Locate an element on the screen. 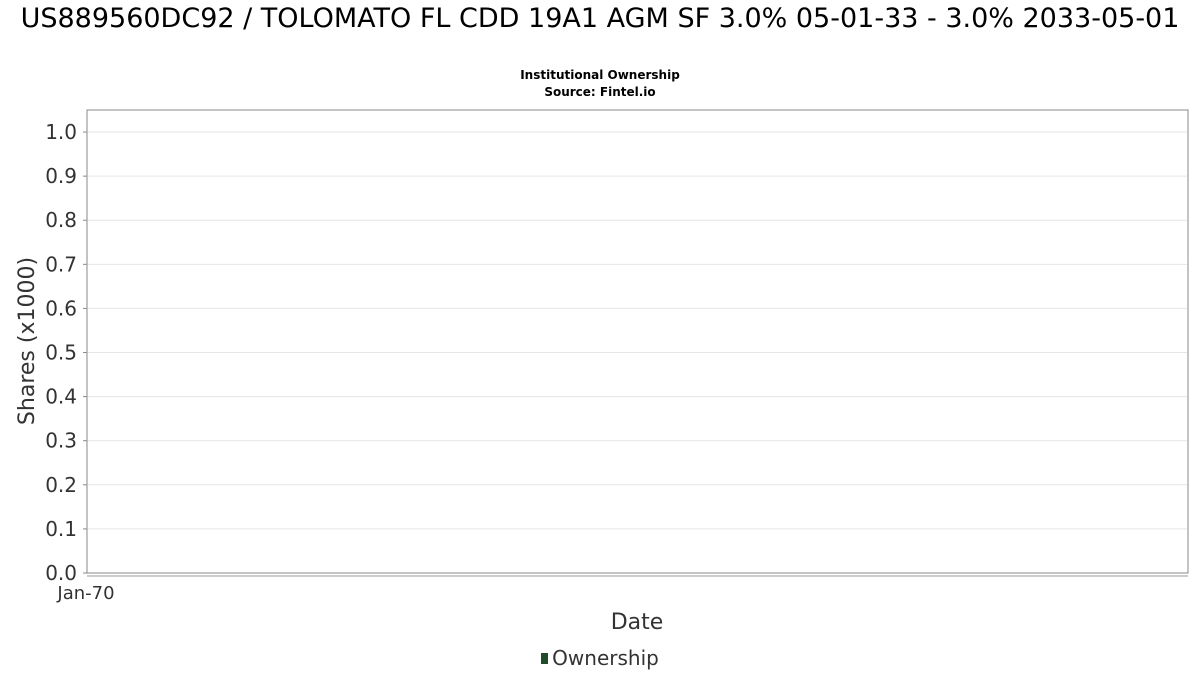  legend: Ownership is located at coordinates (600, 658).